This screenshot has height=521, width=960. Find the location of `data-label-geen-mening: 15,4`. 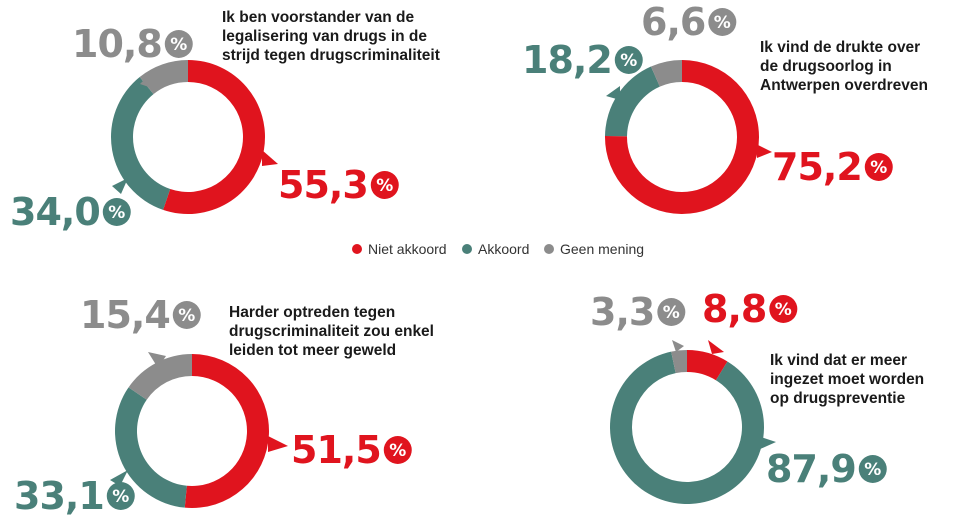

data-label-geen-mening: 15,4 is located at coordinates (125, 315).